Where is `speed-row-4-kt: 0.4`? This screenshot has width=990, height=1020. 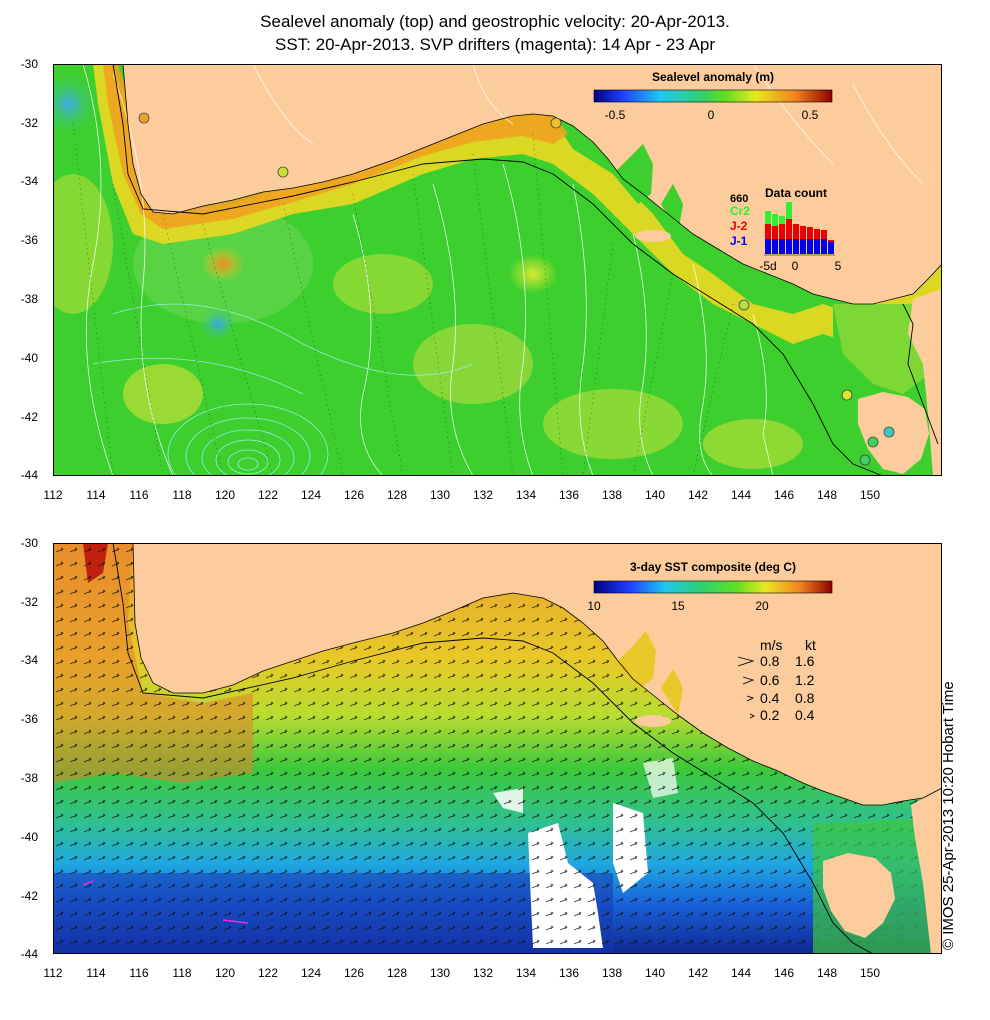 speed-row-4-kt: 0.4 is located at coordinates (805, 715).